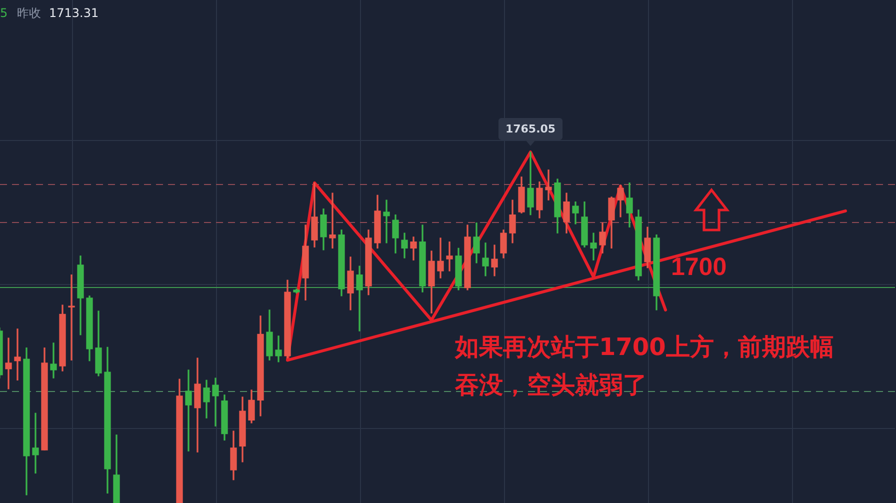 Image resolution: width=896 pixels, height=503 pixels. What do you see at coordinates (29, 13) in the screenshot?
I see `text: 昨收` at bounding box center [29, 13].